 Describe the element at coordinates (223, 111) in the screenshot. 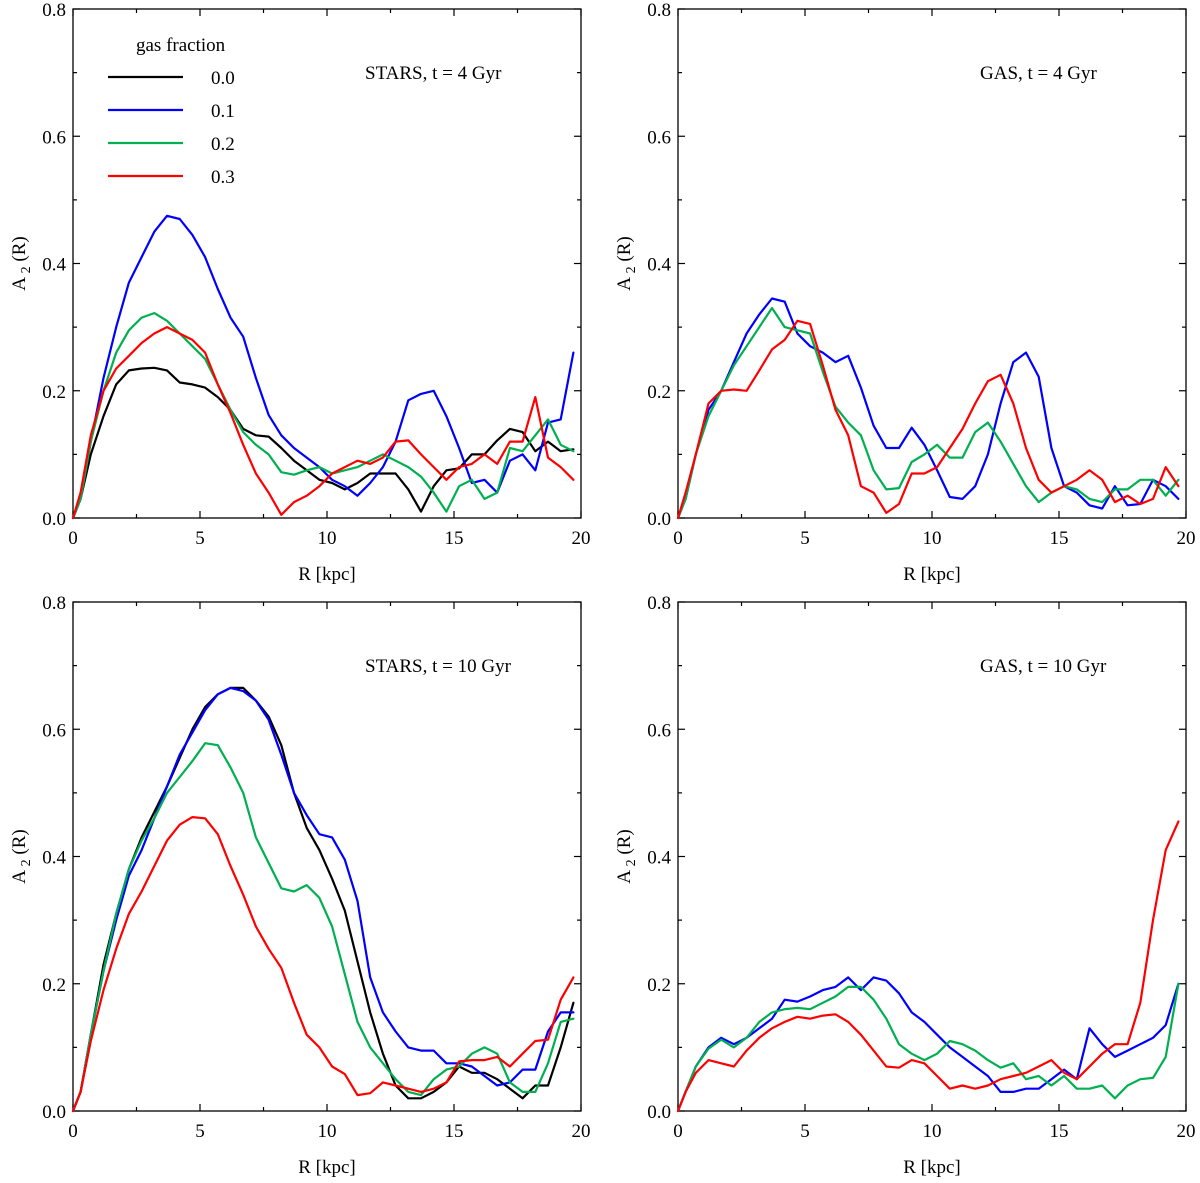

I see `legend-label: 0.1` at that location.